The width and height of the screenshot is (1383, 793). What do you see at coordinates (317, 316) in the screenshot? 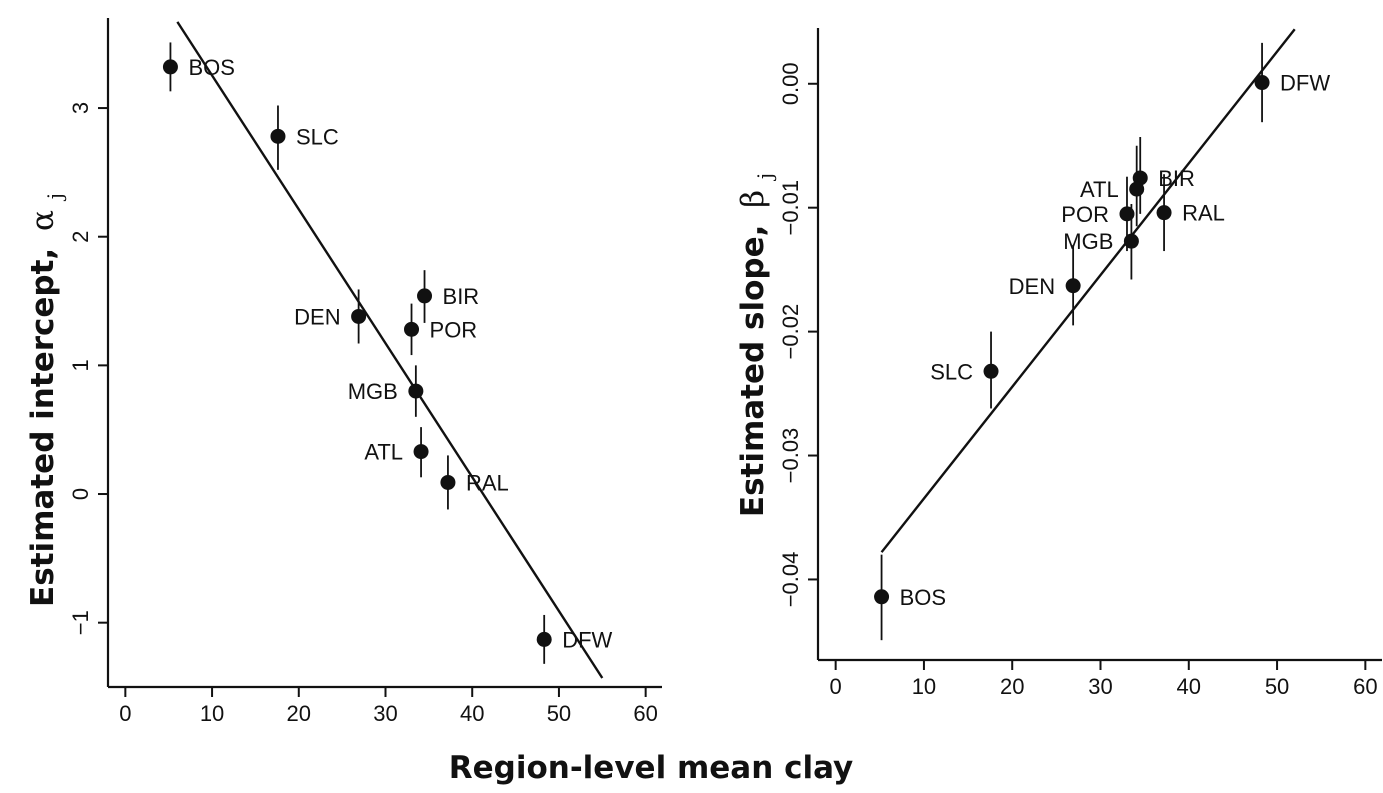
I see `intercept-point-label-den: DEN` at bounding box center [317, 316].